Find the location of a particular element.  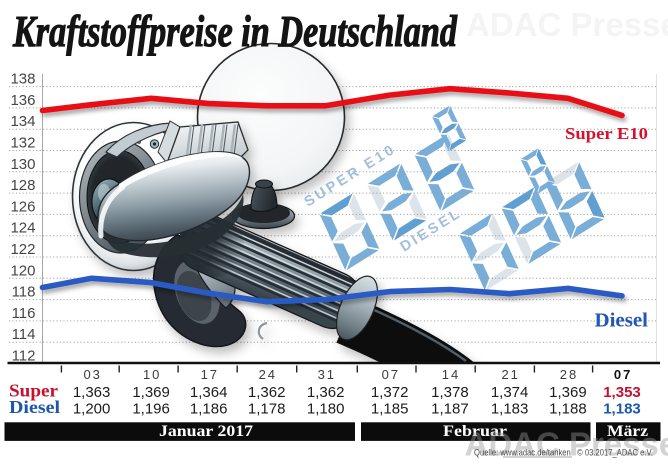

svg-text: März is located at coordinates (627, 431).